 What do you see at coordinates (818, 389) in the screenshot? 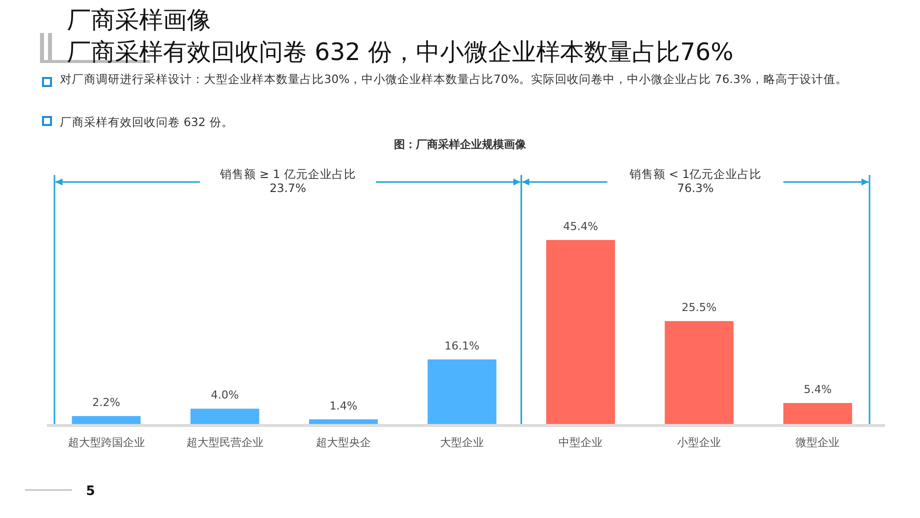
I see `data-label: 5.4%` at bounding box center [818, 389].